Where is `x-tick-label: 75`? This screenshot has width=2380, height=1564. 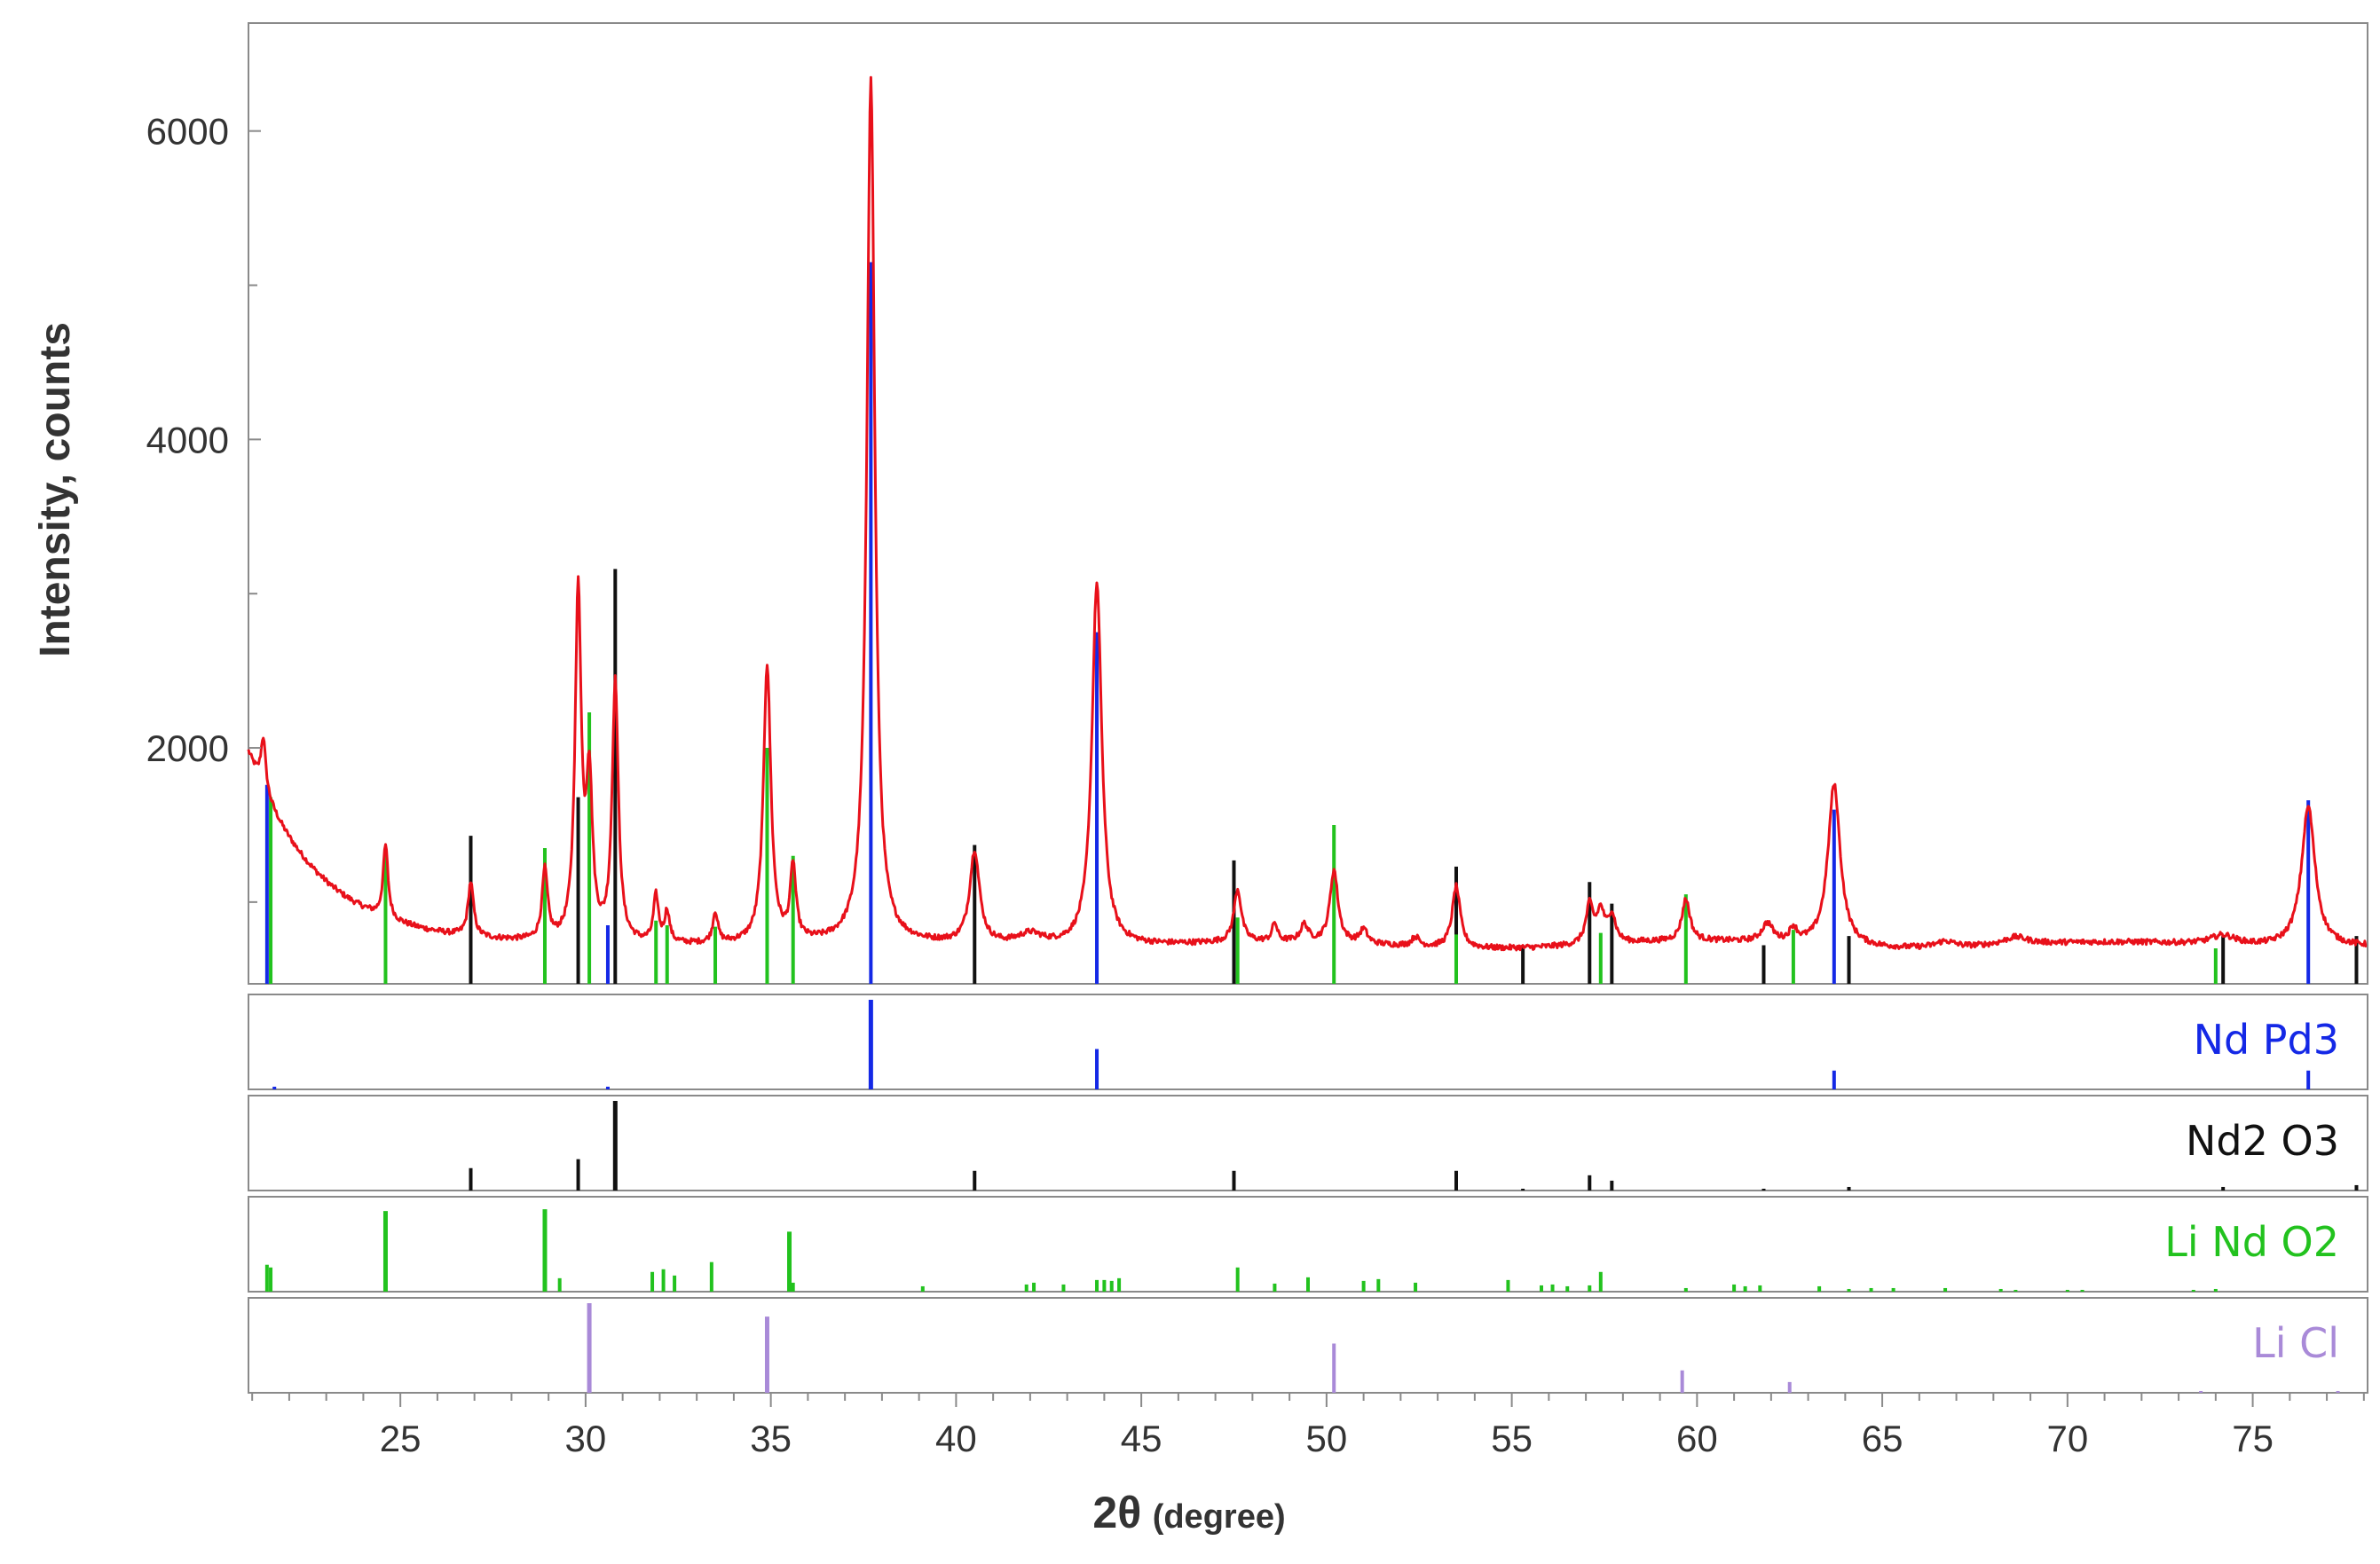 x-tick-label: 75 is located at coordinates (2253, 1438).